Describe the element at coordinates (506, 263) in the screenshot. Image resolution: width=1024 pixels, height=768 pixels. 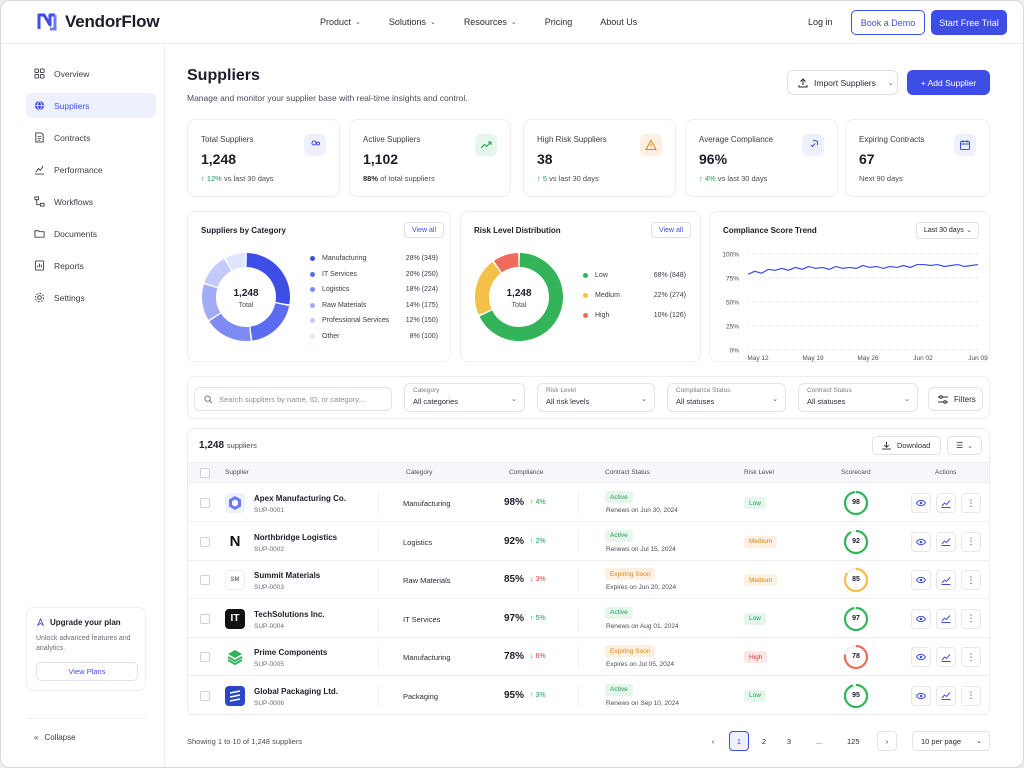
I see `donut-slice-high` at that location.